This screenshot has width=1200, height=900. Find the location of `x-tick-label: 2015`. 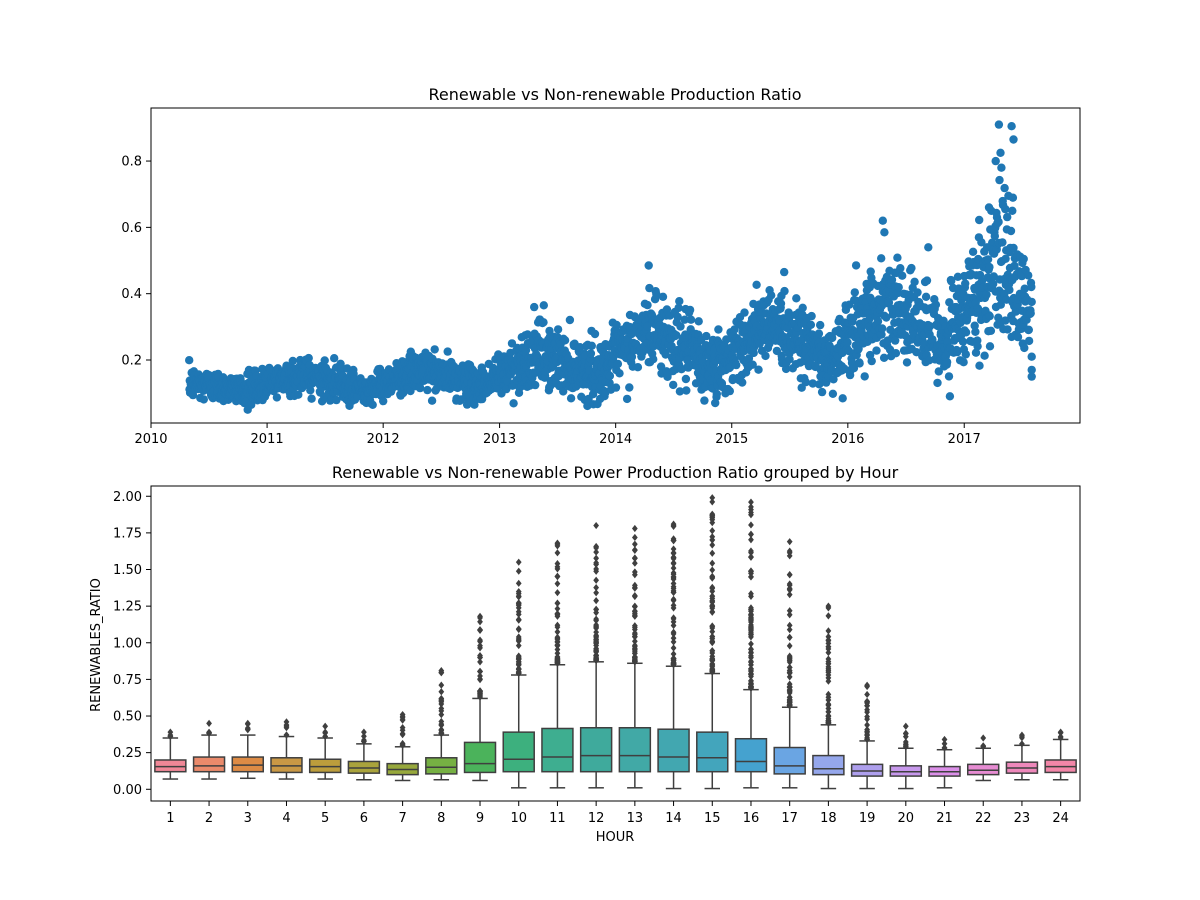

x-tick-label: 2015 is located at coordinates (731, 439).